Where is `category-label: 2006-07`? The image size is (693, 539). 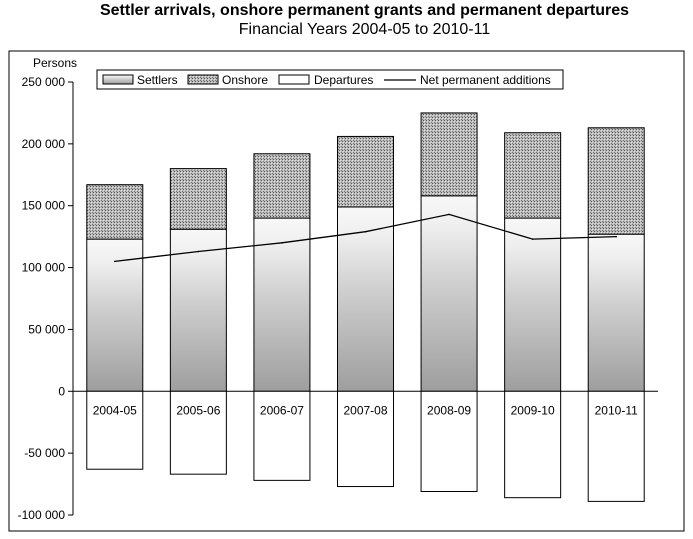
category-label: 2006-07 is located at coordinates (282, 410).